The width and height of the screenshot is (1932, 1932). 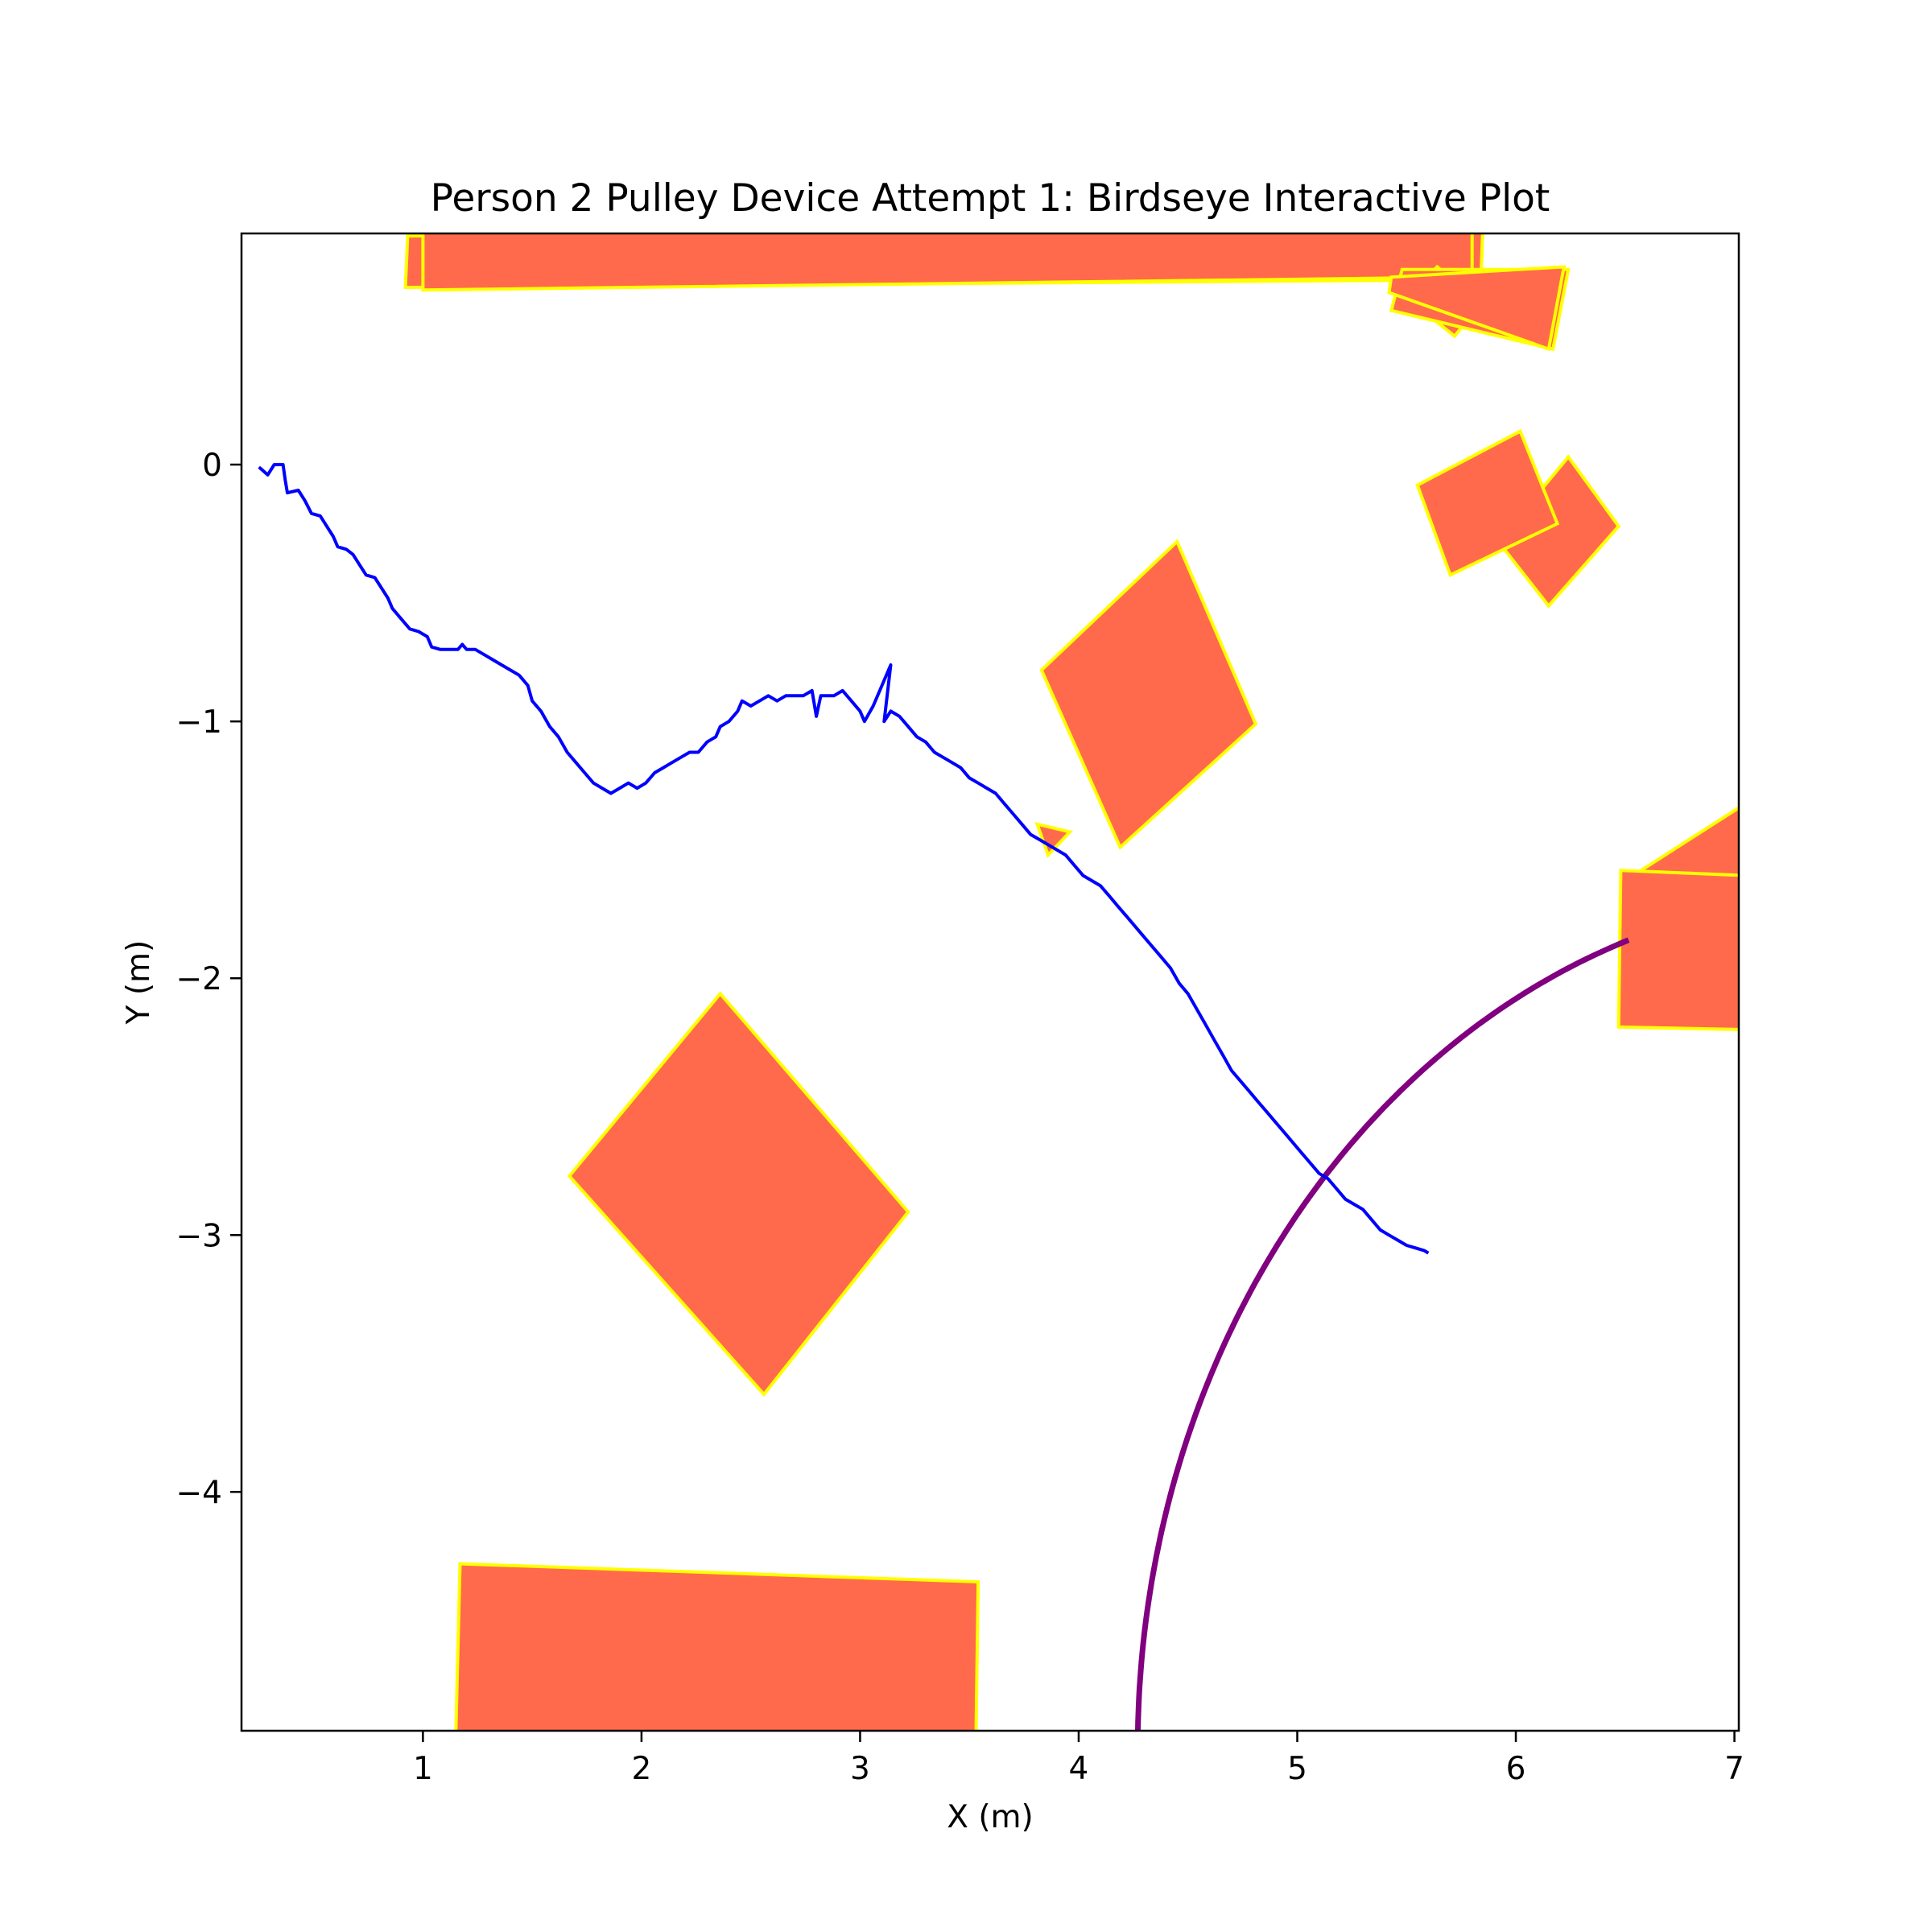 I want to click on x-tick-label: 2, so click(x=641, y=1769).